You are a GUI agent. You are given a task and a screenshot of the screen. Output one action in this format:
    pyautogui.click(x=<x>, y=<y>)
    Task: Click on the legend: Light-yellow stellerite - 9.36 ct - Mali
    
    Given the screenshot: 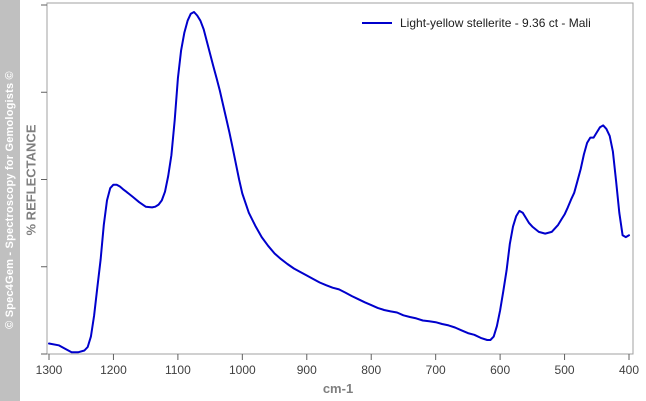 What is the action you would take?
    pyautogui.click(x=476, y=23)
    